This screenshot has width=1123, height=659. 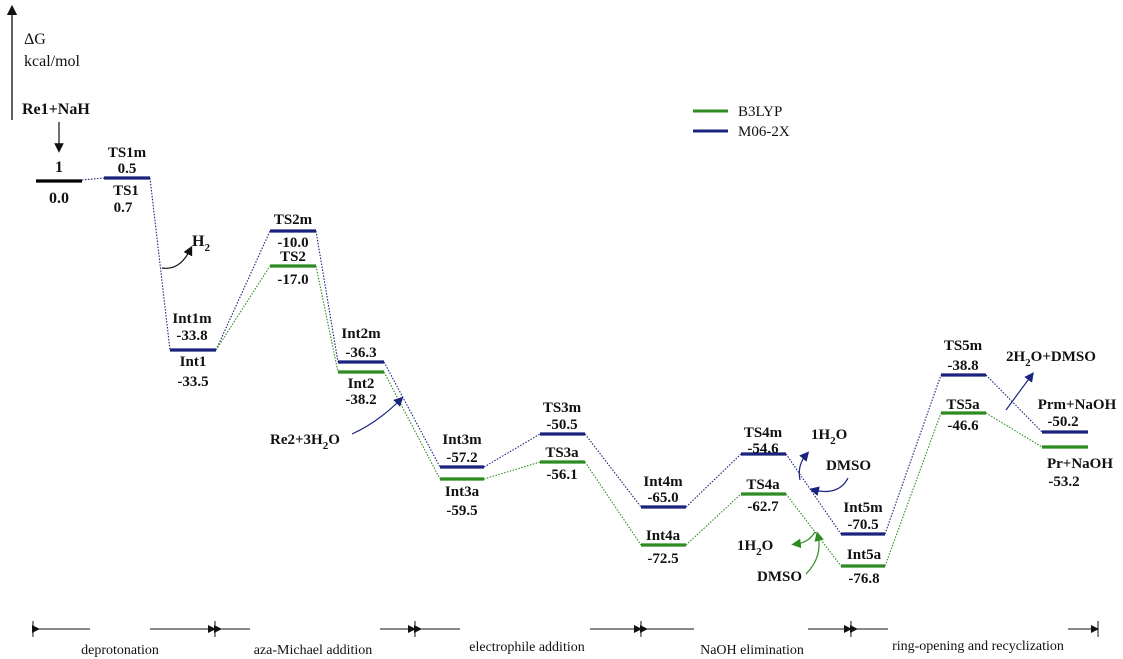 What do you see at coordinates (59, 198) in the screenshot?
I see `start-energy: 0.0` at bounding box center [59, 198].